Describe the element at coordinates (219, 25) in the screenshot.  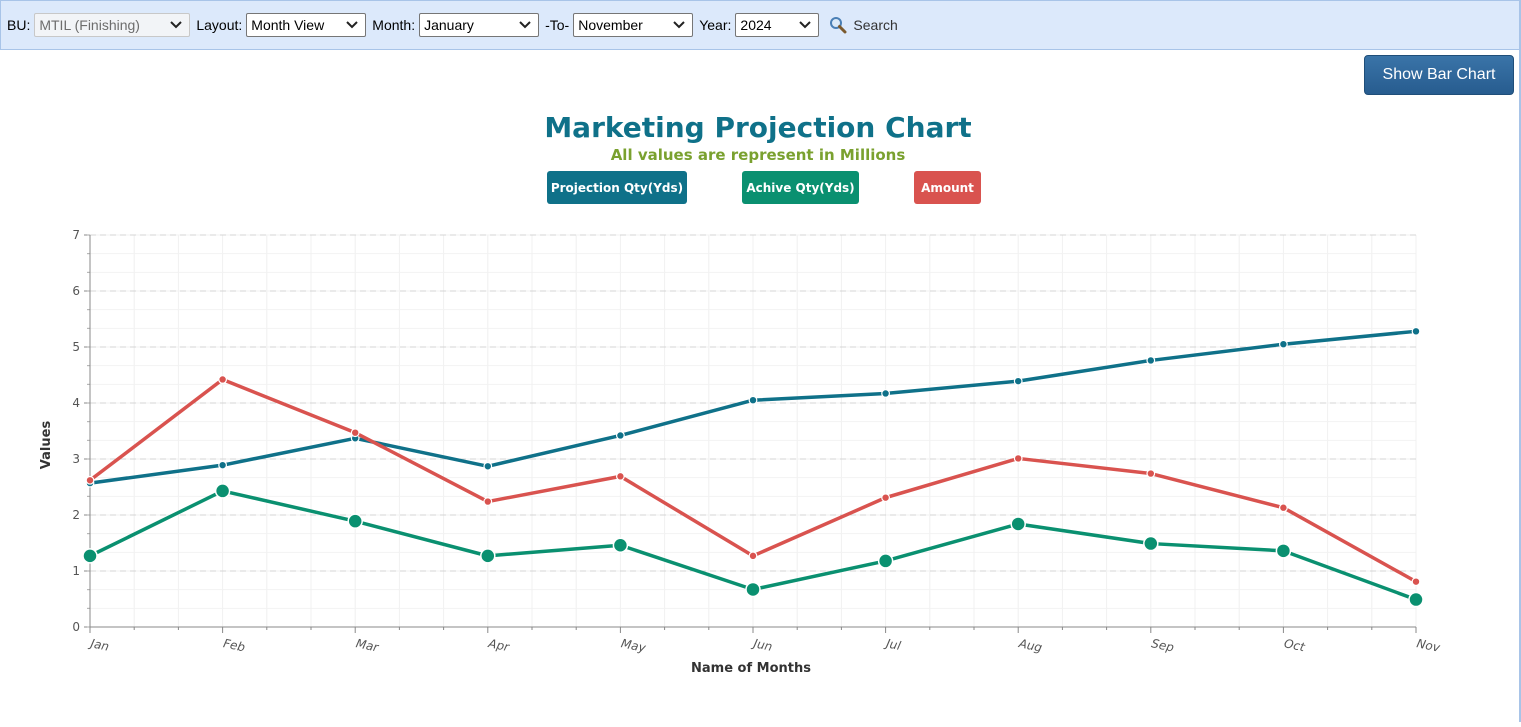
I see `layout-label: Layout:` at that location.